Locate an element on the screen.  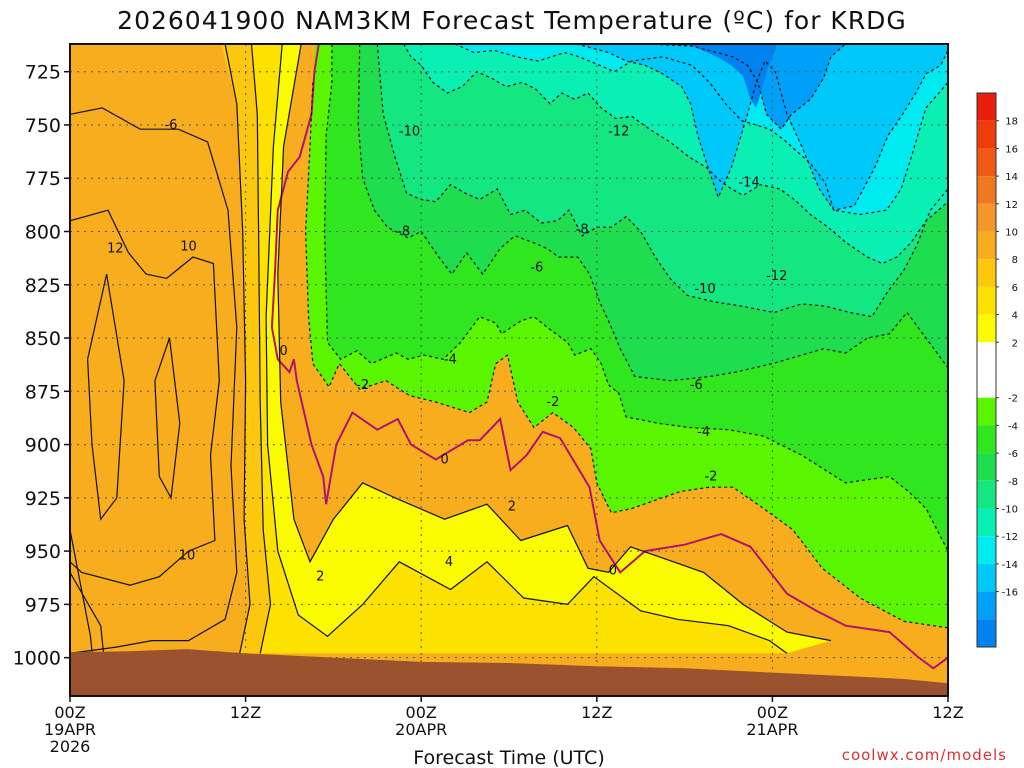
colorbar-tick-label-9: -2 is located at coordinates (1013, 399).